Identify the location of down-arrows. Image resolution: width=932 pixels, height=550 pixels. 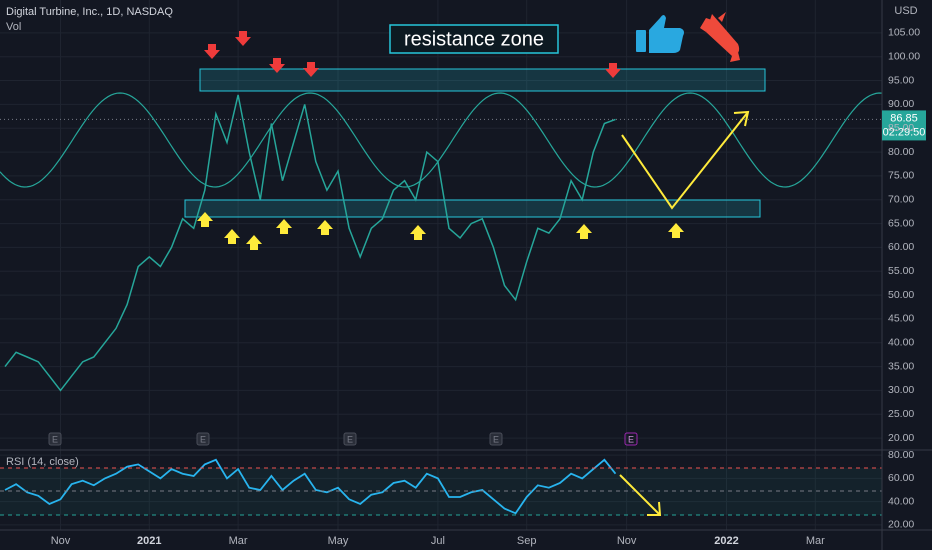
(412, 54).